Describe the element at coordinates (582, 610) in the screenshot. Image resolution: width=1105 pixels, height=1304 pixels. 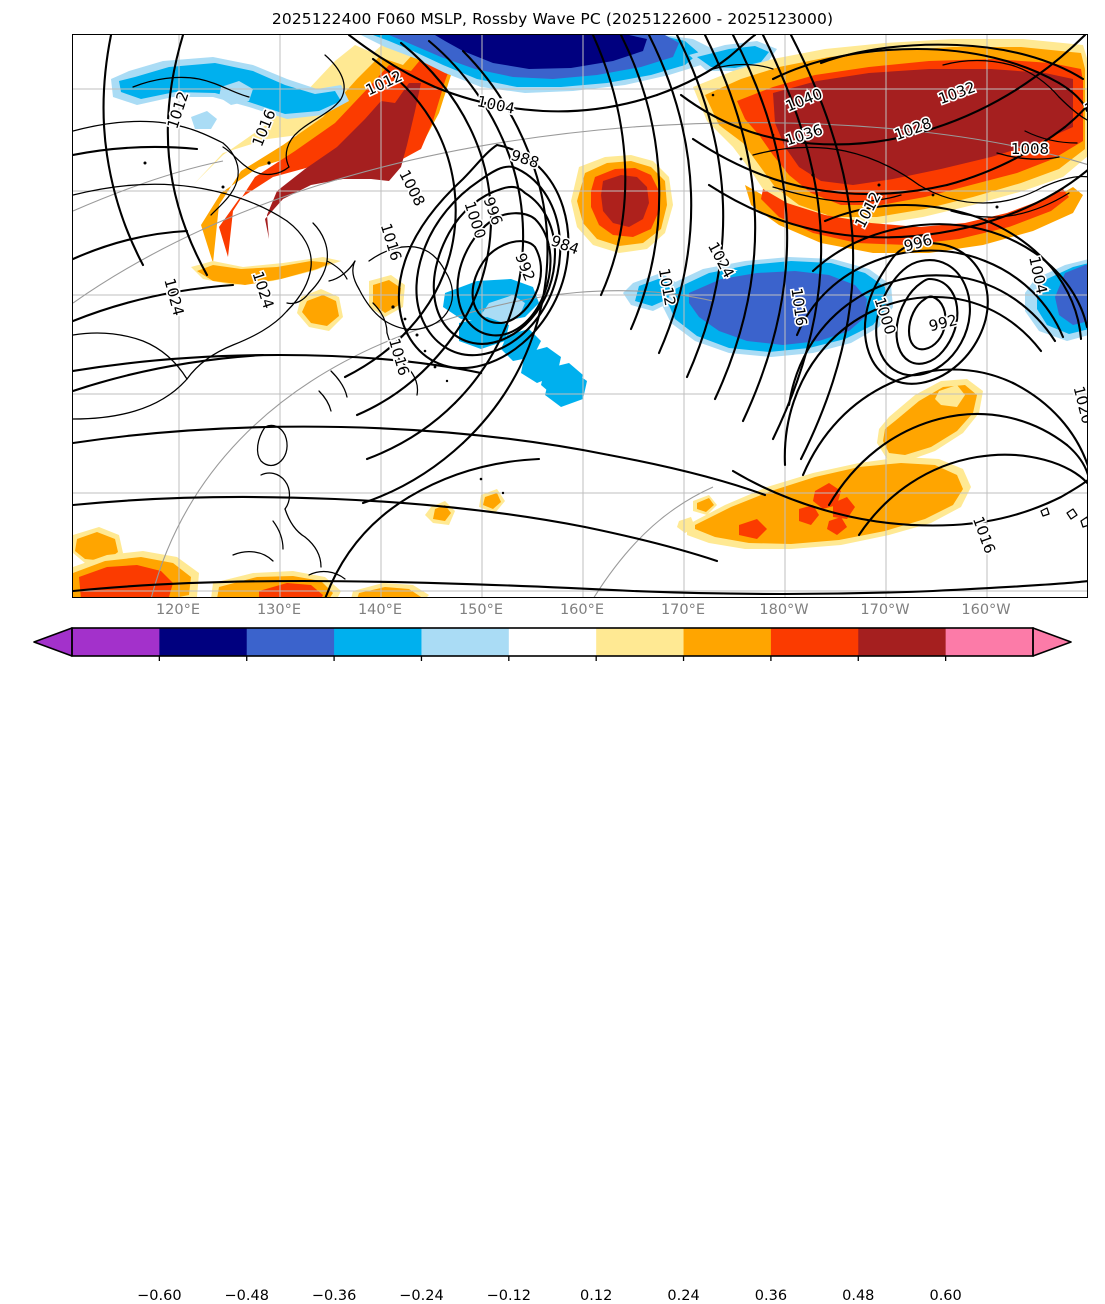
I see `lon-tick-160: 160°E` at that location.